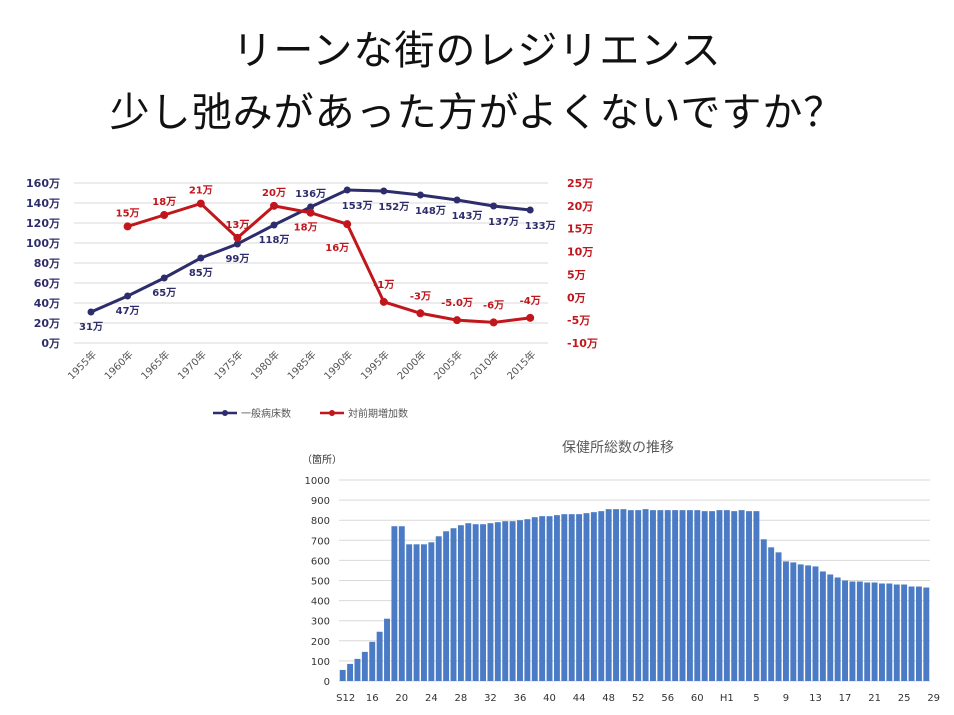 The image size is (954, 715). What do you see at coordinates (164, 293) in the screenshot?
I see `data-label: 65万` at bounding box center [164, 293].